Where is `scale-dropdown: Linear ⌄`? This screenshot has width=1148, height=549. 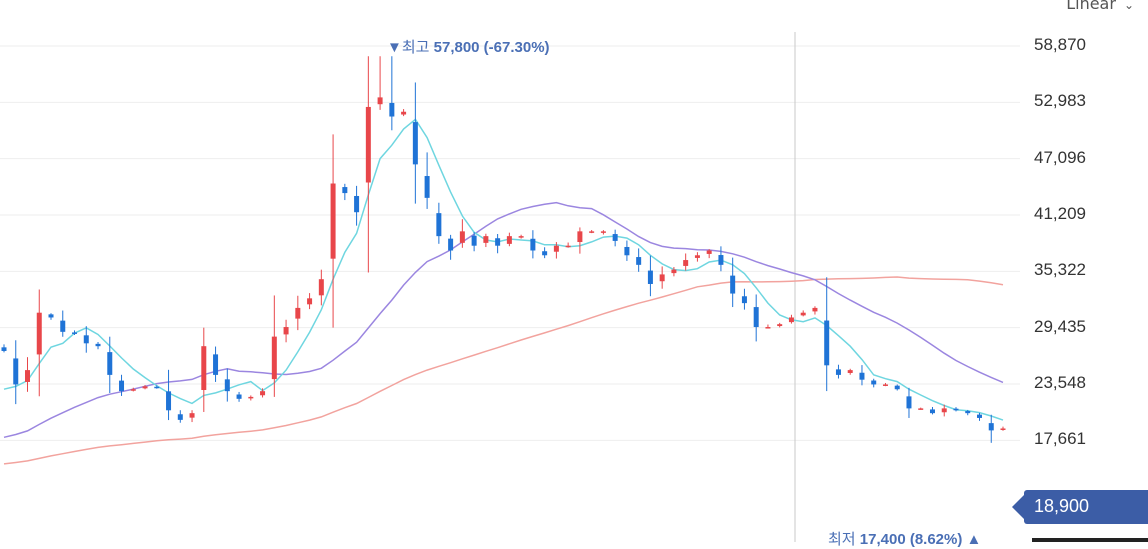
scale-dropdown: Linear ⌄ is located at coordinates (1100, 6).